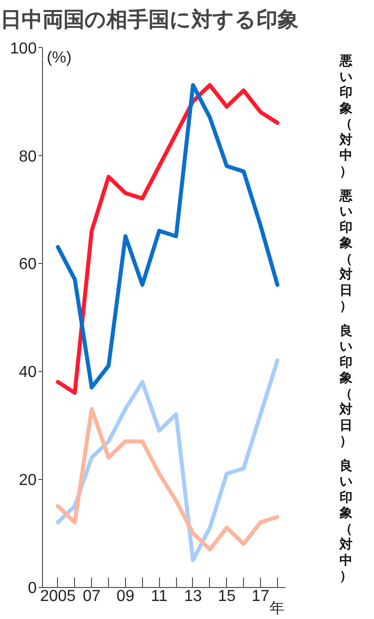  Describe the element at coordinates (59, 57) in the screenshot. I see `y-axis-title: (%)` at that location.